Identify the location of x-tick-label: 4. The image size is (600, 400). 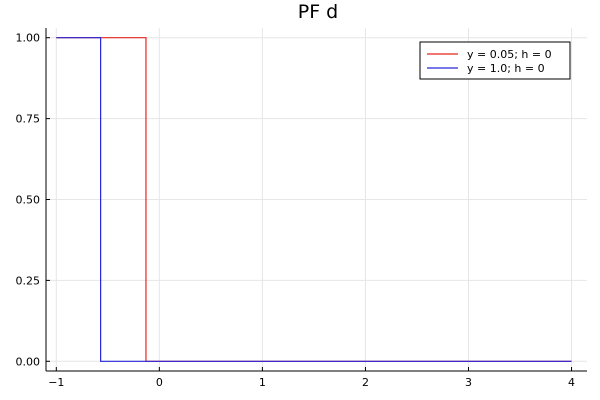
(571, 382).